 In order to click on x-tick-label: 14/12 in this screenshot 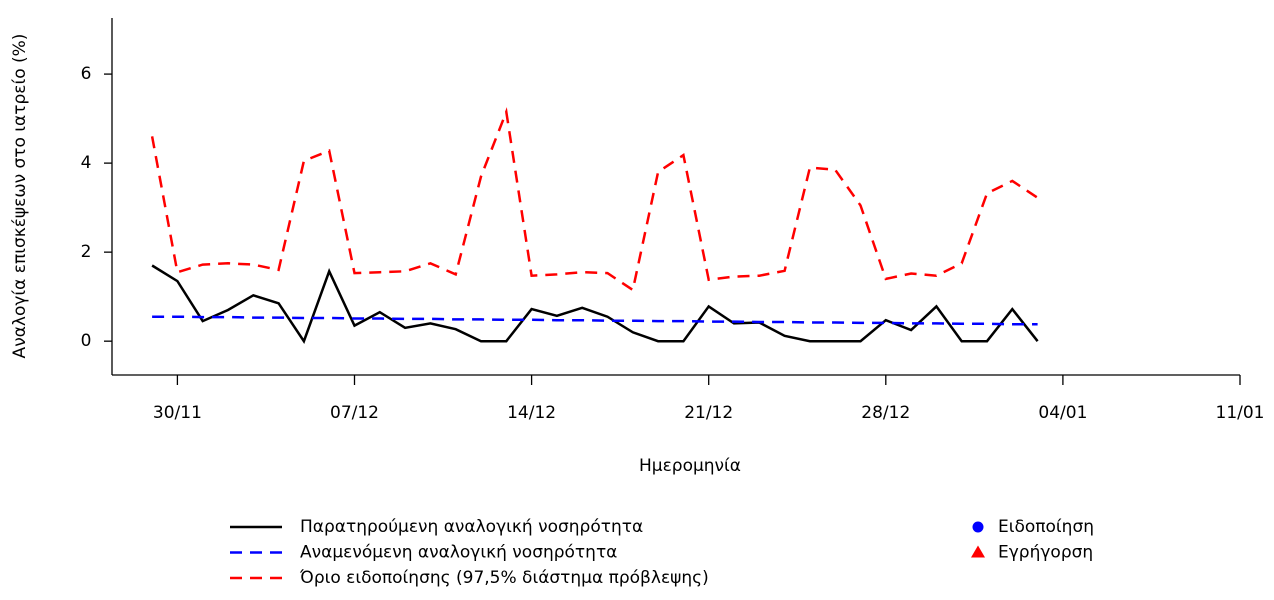, I will do `click(531, 413)`.